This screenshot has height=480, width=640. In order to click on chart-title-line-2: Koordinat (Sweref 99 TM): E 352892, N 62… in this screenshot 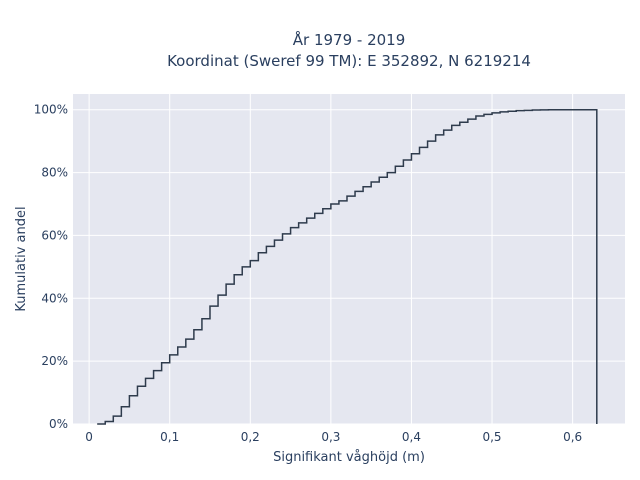, I will do `click(349, 61)`.